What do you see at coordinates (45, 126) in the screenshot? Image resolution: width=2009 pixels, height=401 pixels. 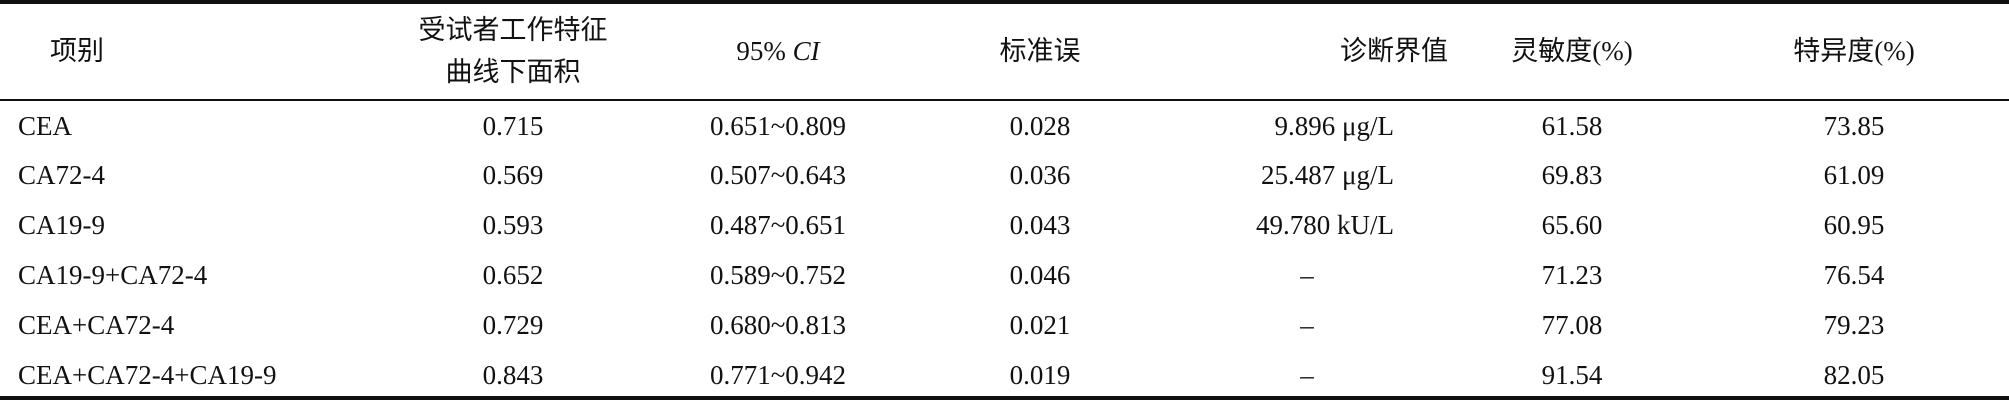 I see `row-label: CEA` at bounding box center [45, 126].